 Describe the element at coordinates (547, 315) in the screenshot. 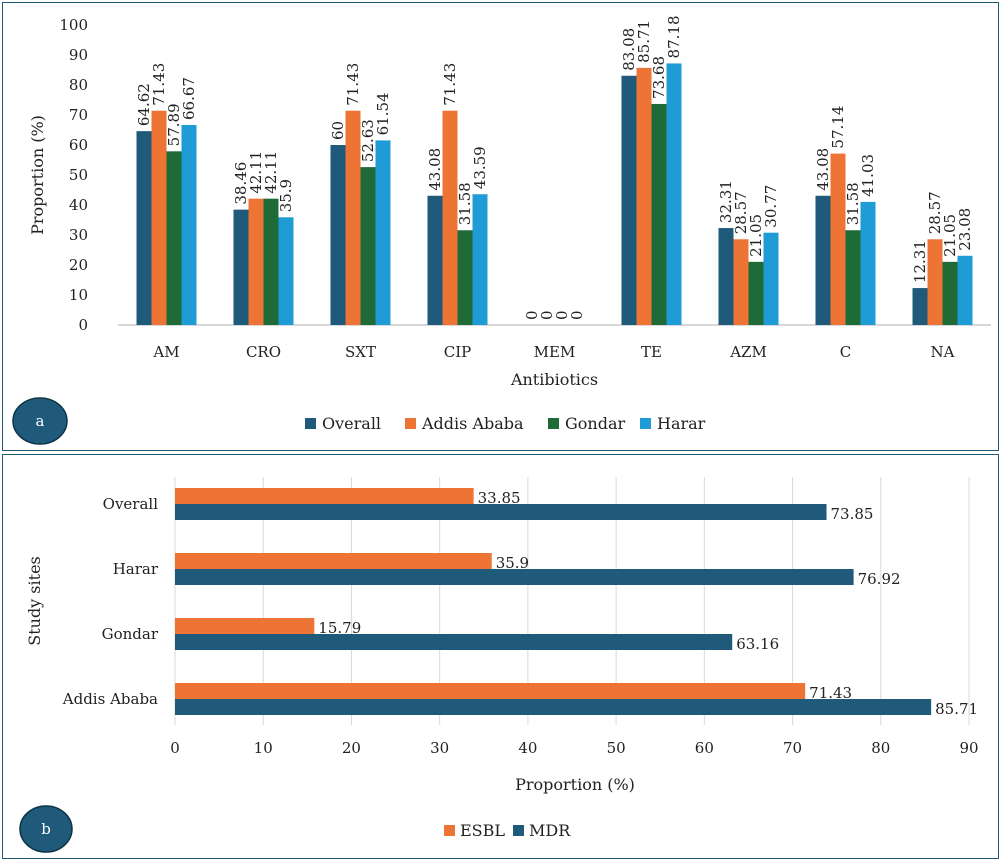

I see `data-label-addis-ababa-mem: 0` at that location.